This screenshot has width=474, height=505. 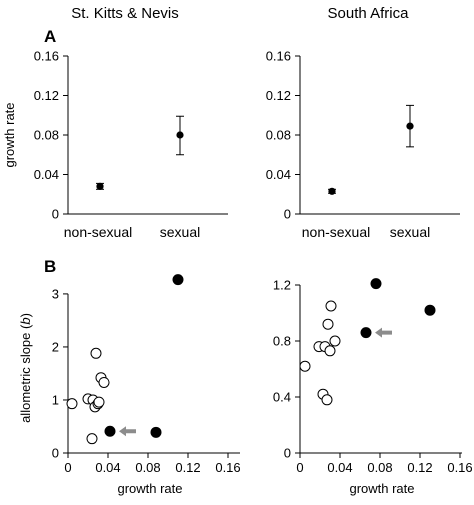 What do you see at coordinates (25, 373) in the screenshot?
I see `y-axis-label-part: allometric slope (` at bounding box center [25, 373].